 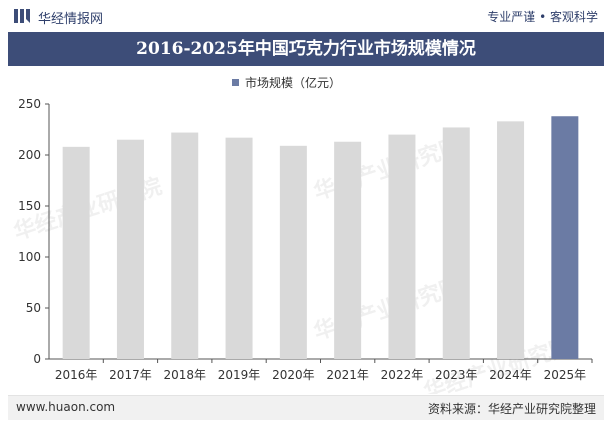 What do you see at coordinates (29, 155) in the screenshot?
I see `y-tick-label: 200` at bounding box center [29, 155].